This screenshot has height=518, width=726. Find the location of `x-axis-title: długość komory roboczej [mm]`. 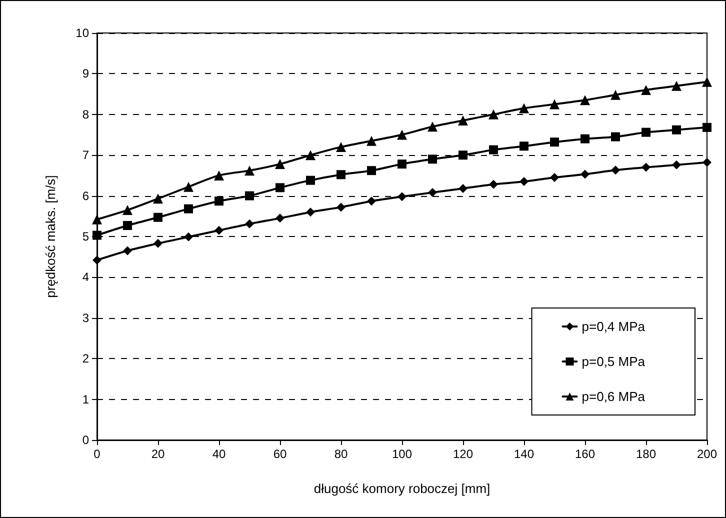

x-axis-title: długość komory roboczej [mm] is located at coordinates (402, 488).